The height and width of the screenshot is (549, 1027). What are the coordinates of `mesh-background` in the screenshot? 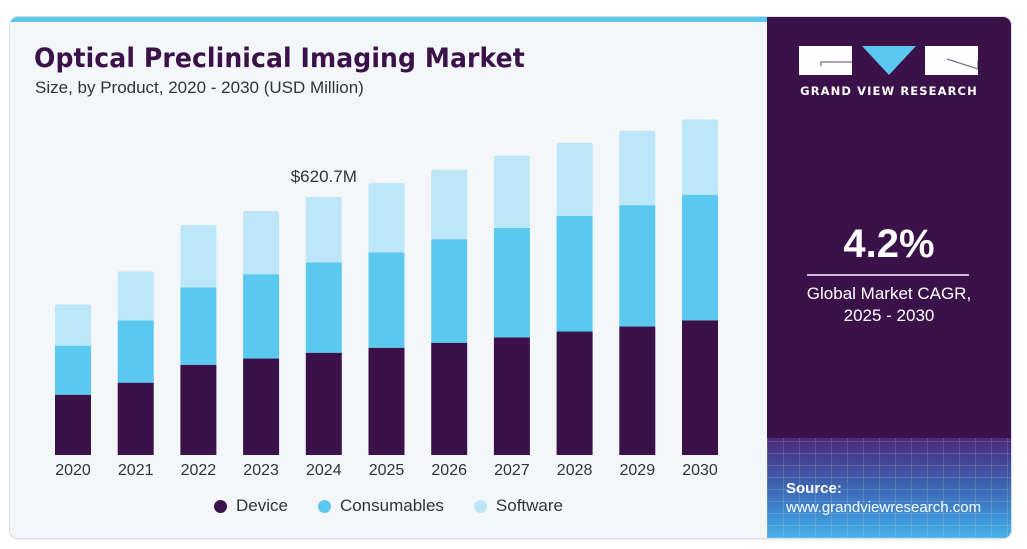 It's located at (889, 488).